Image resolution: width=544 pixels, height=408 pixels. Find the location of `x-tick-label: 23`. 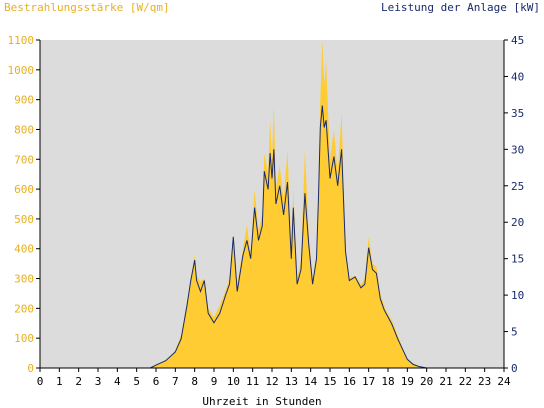

x-tick-label: 23 is located at coordinates (484, 381).